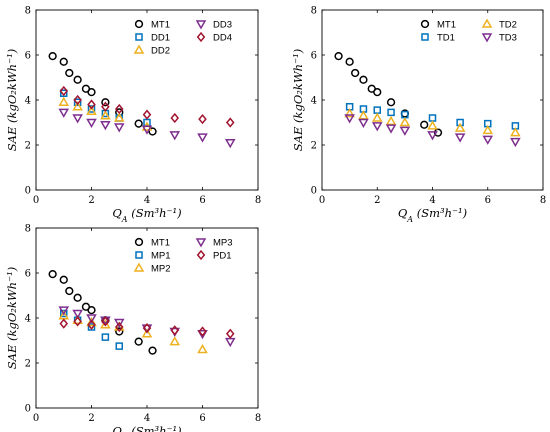 This screenshot has width=550, height=432. Describe the element at coordinates (201, 37) in the screenshot. I see `legend-marker-DD4` at that location.